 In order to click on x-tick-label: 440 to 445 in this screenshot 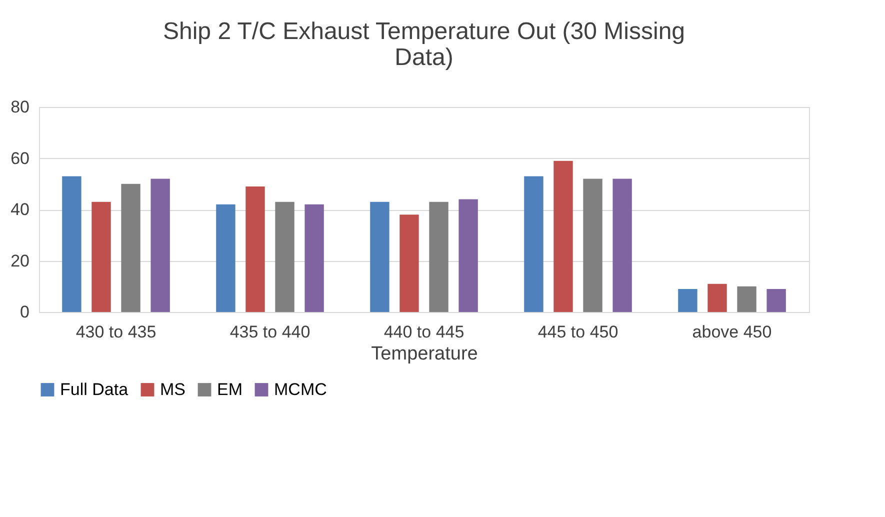, I will do `click(424, 332)`.